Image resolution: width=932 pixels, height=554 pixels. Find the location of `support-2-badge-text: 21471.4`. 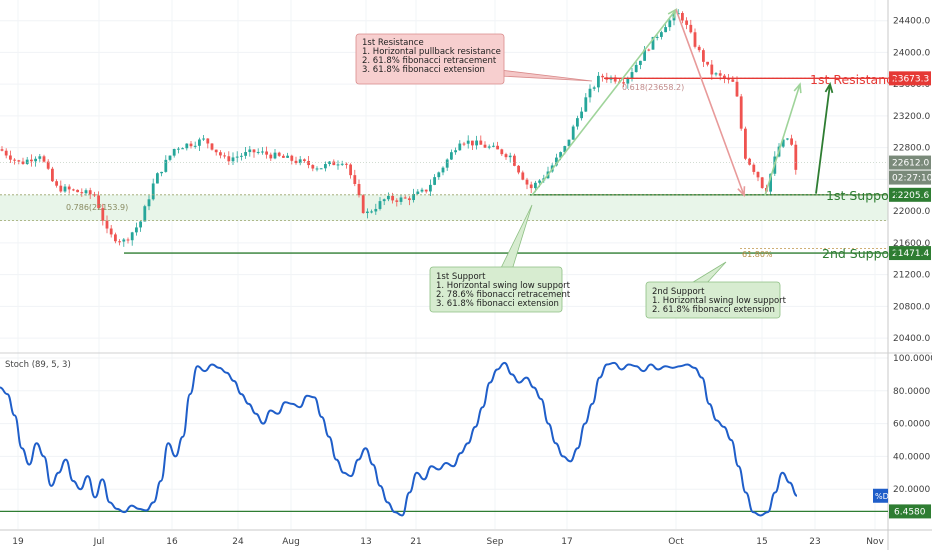

support-2-badge-text: 21471.4 is located at coordinates (910, 254).